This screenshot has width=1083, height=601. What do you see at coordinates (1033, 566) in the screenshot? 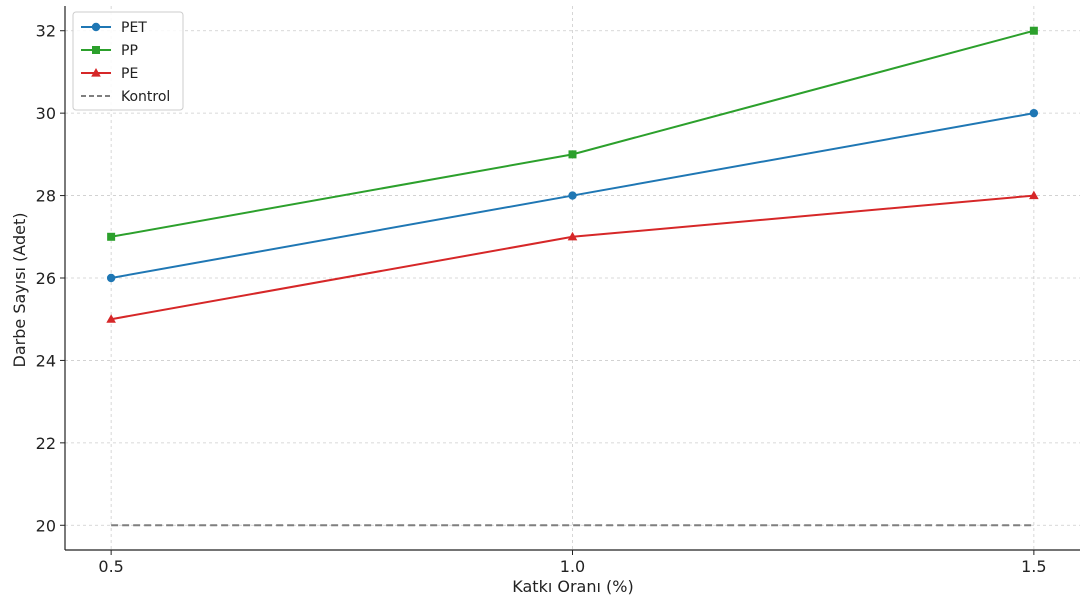
I see `x-tick-label: 1.5` at bounding box center [1033, 566].